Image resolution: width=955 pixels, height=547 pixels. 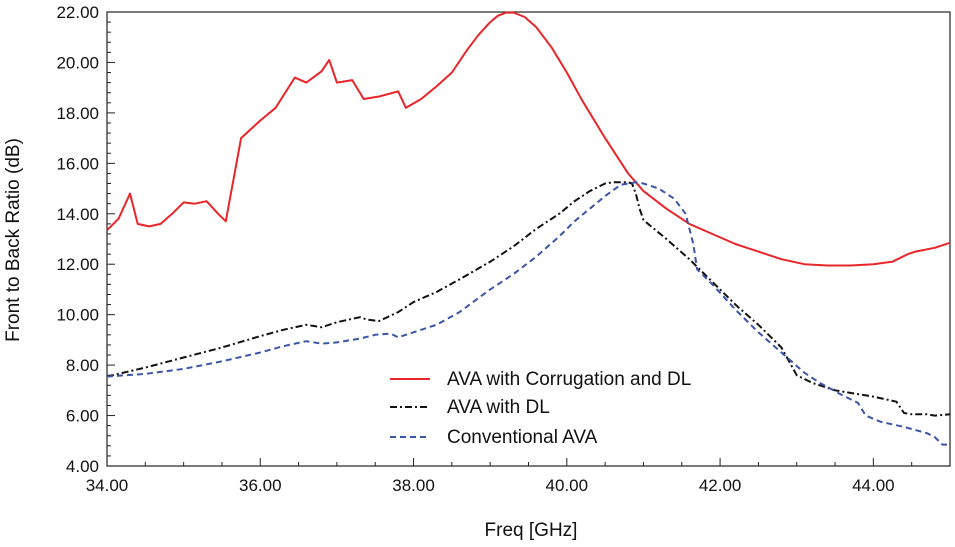 What do you see at coordinates (77, 315) in the screenshot?
I see `y-tick-label: 10.00` at bounding box center [77, 315].